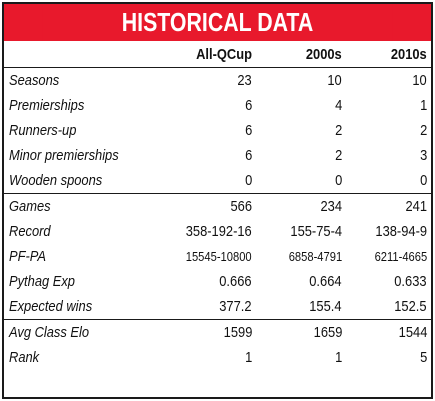 The height and width of the screenshot is (401, 435). I want to click on cell-value: 6211-4665, so click(400, 256).